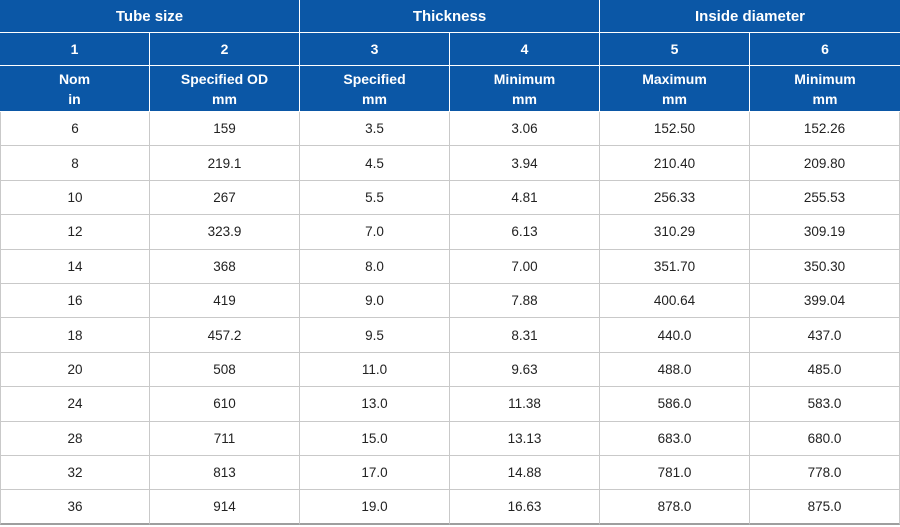 The width and height of the screenshot is (900, 527). What do you see at coordinates (375, 473) in the screenshot?
I see `table-cell: 17.0` at bounding box center [375, 473].